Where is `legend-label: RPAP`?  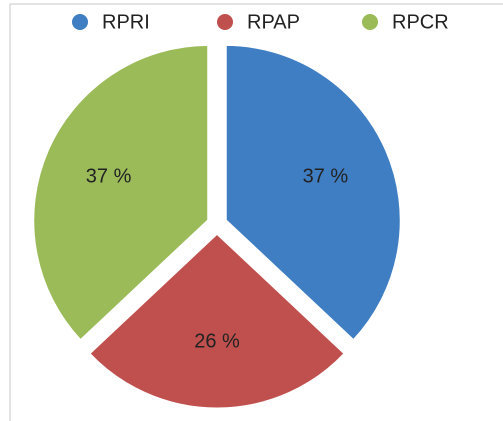 legend-label: RPAP is located at coordinates (273, 22).